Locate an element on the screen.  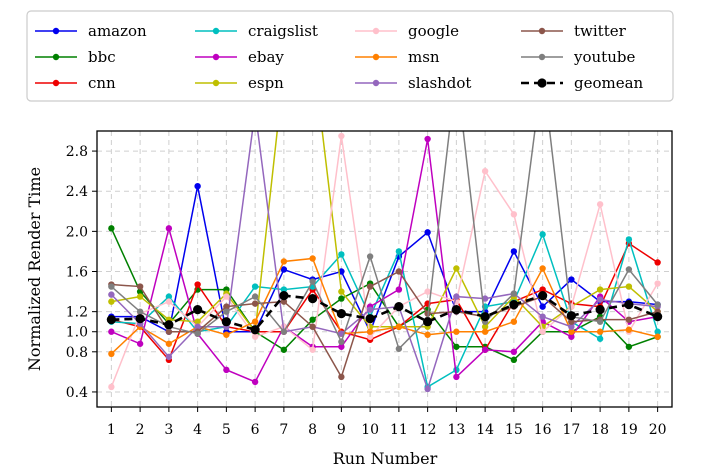
legend-label: craigslist is located at coordinates (283, 31).